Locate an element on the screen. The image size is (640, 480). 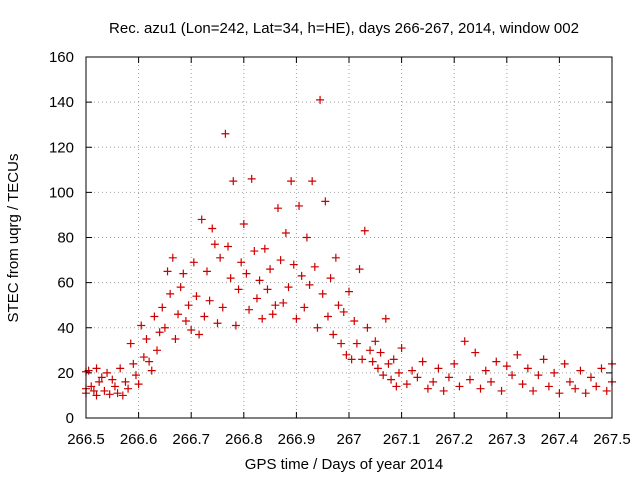
y-tick-label: 140 is located at coordinates (61, 102).